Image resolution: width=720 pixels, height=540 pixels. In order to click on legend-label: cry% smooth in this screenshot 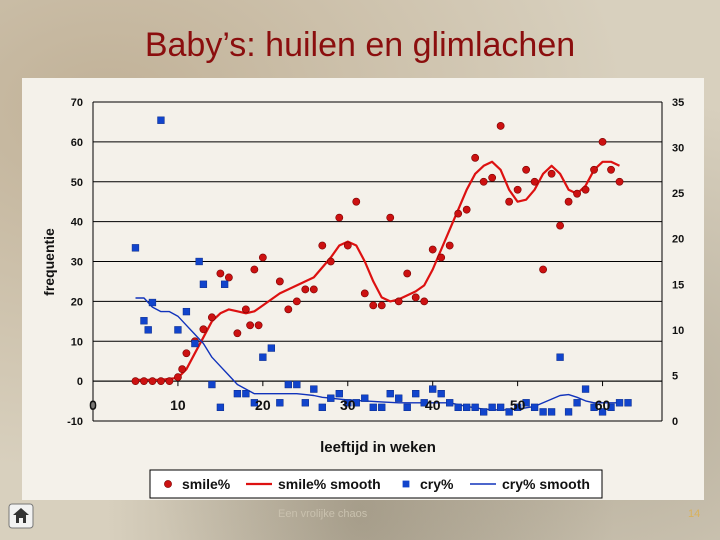, I will do `click(546, 484)`.